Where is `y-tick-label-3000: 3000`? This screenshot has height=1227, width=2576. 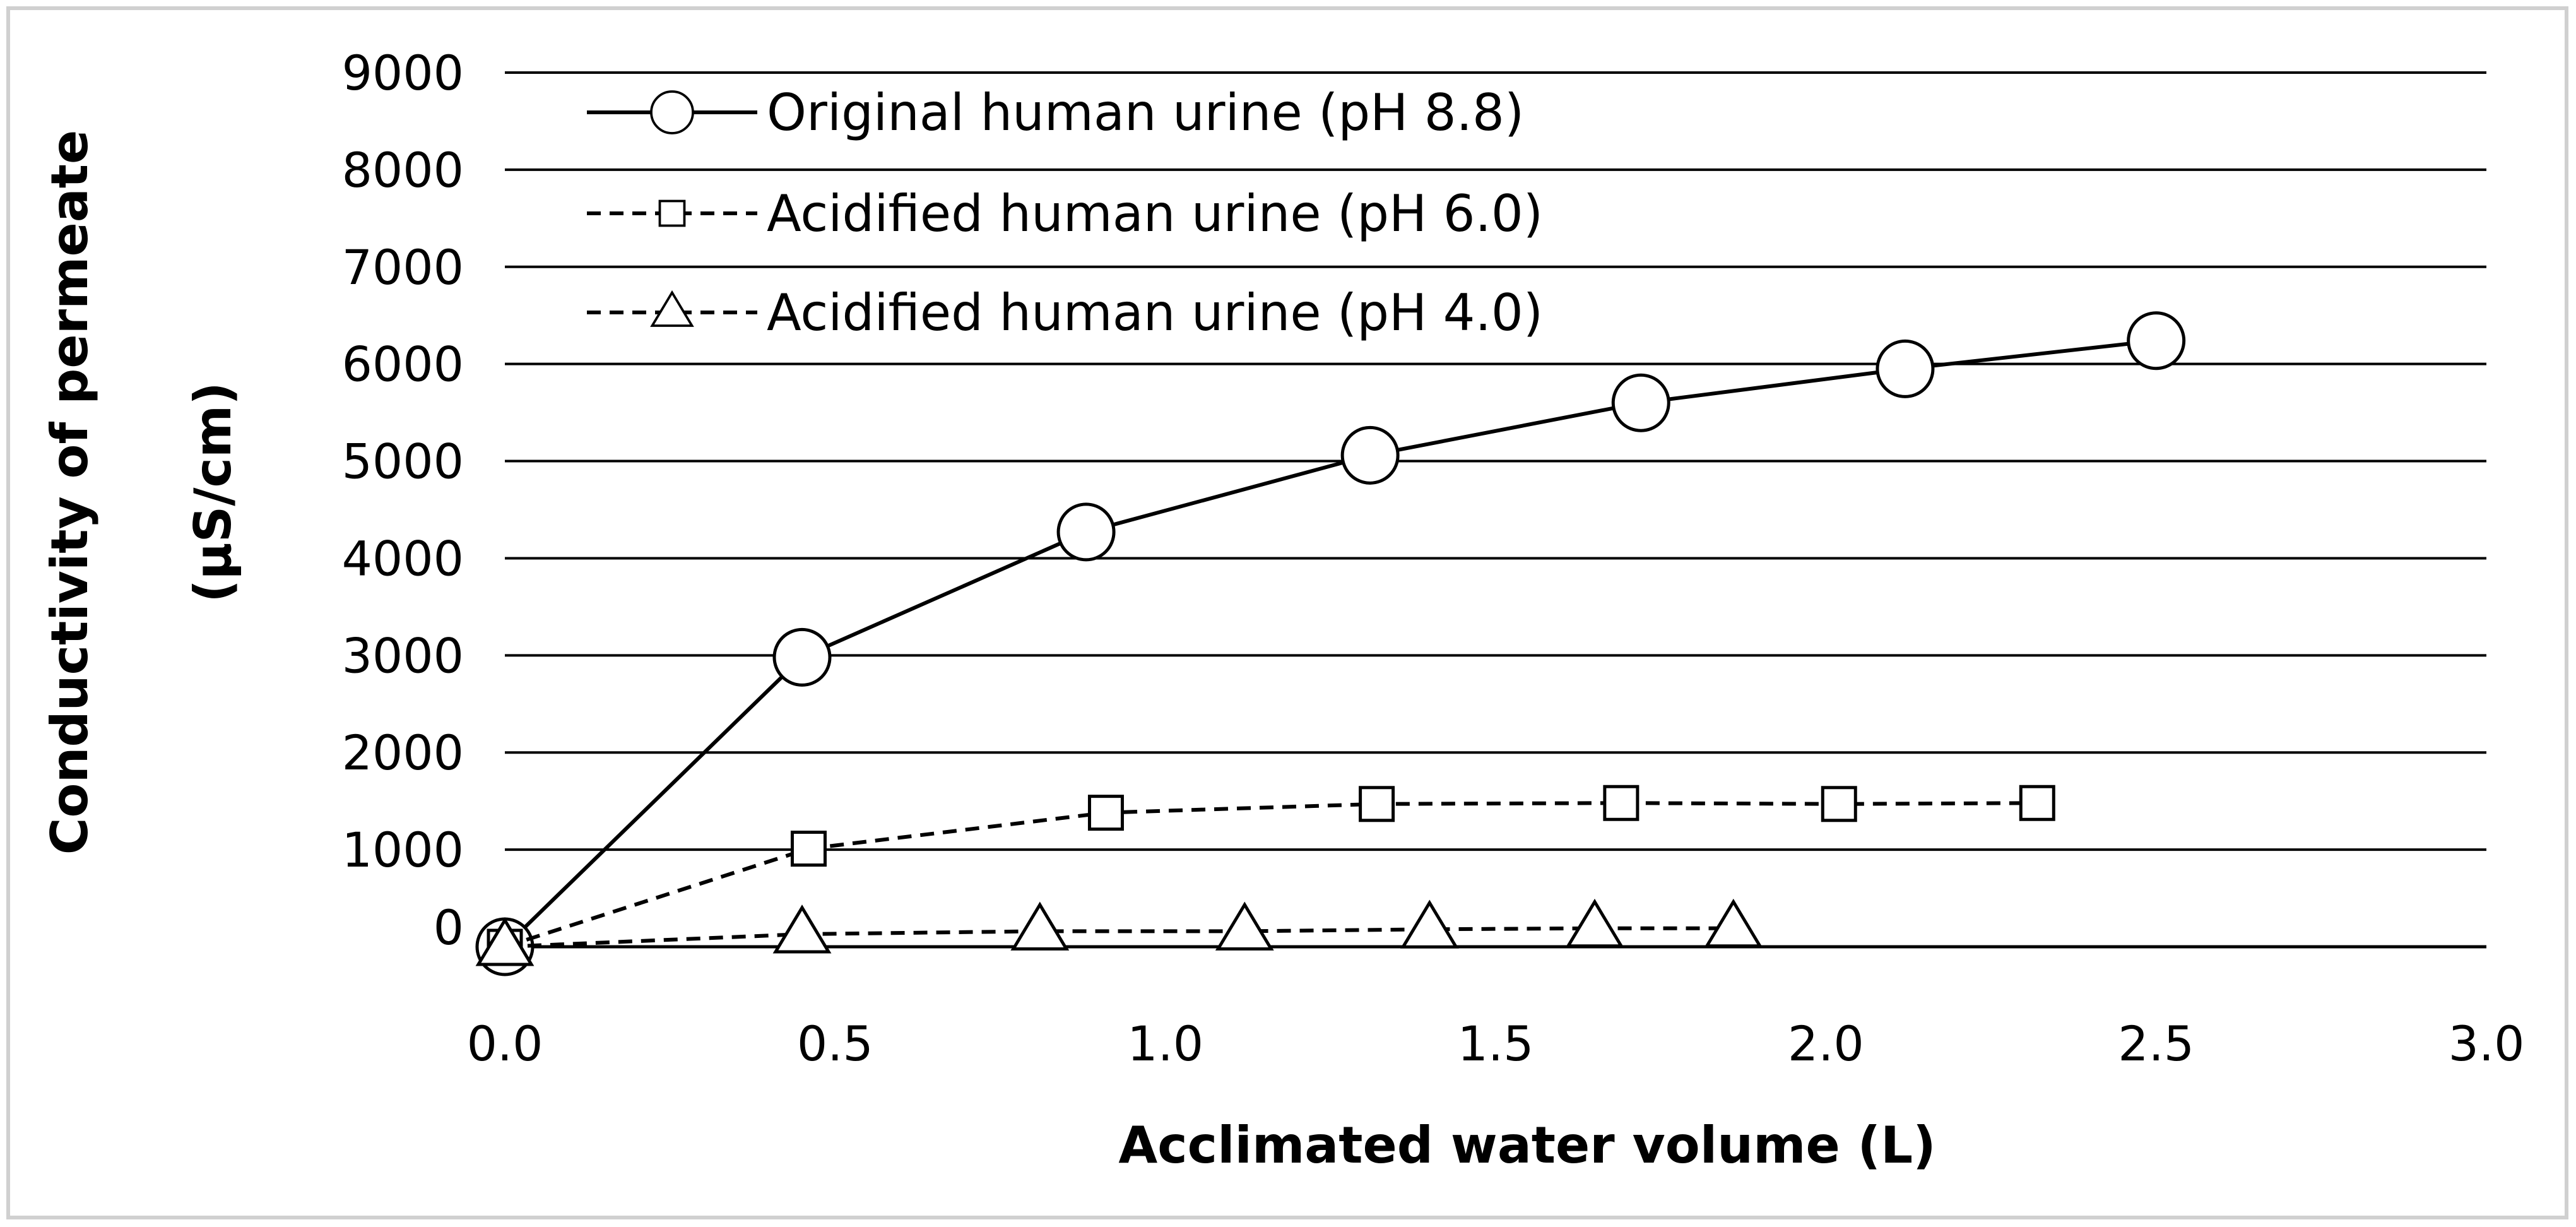 y-tick-label-3000: 3000 is located at coordinates (403, 655).